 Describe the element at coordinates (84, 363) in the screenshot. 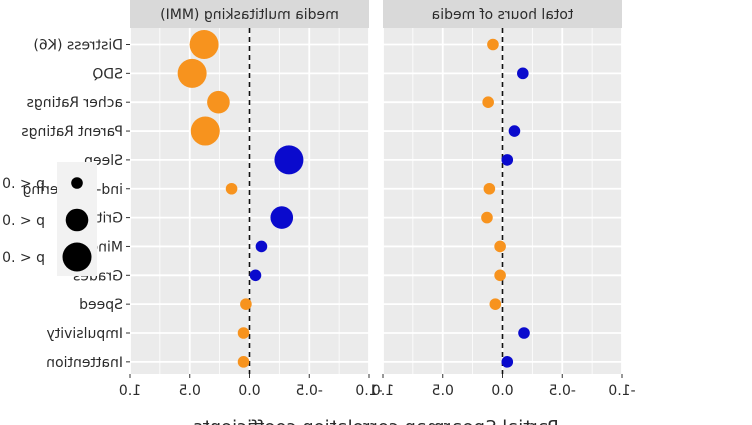

I see `category-label: Inattention` at that location.